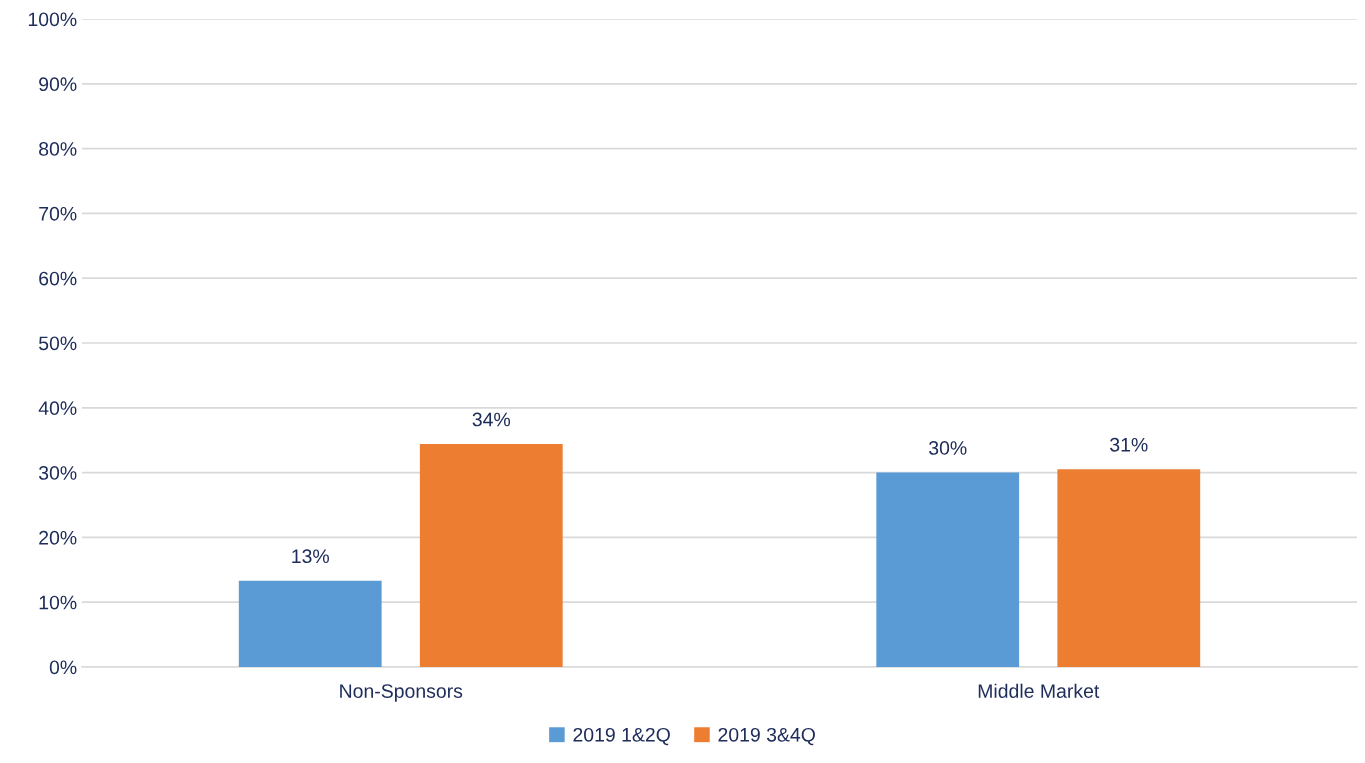 The height and width of the screenshot is (763, 1365). Describe the element at coordinates (52, 19) in the screenshot. I see `y-tick-label: 100%` at that location.